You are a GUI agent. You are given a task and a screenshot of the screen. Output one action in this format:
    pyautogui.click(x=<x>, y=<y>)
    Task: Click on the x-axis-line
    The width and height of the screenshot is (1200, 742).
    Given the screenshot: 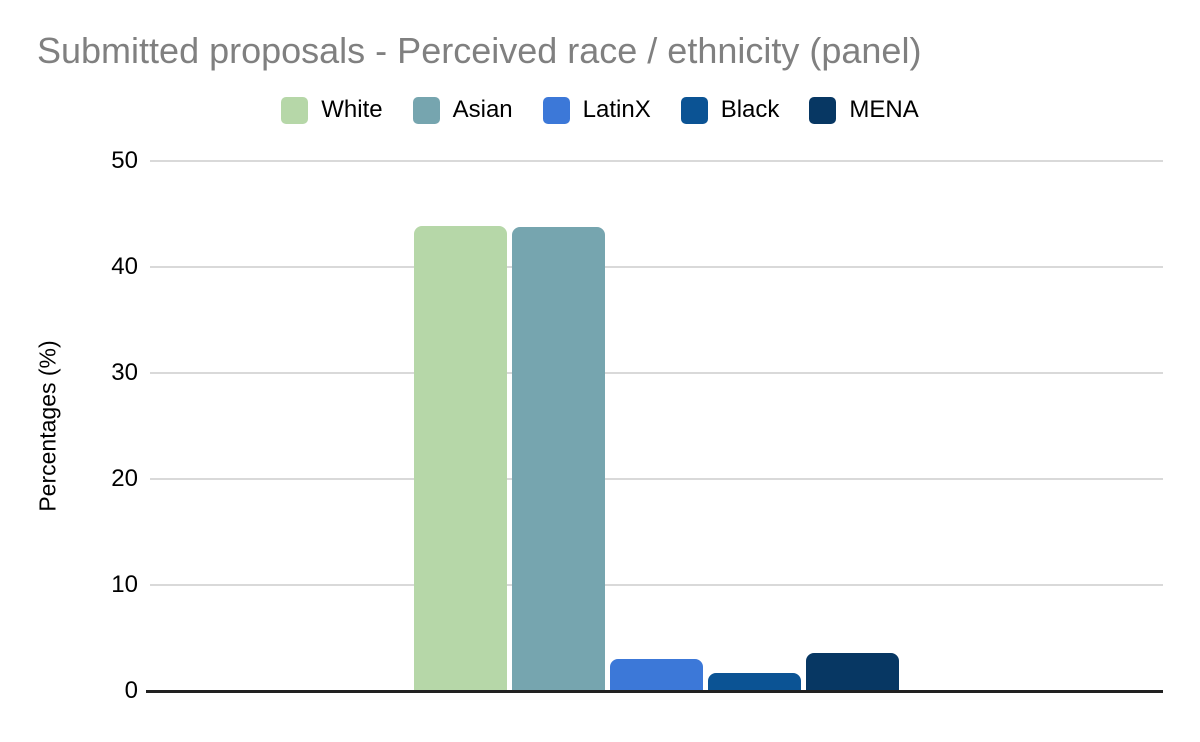 What is the action you would take?
    pyautogui.click(x=654, y=691)
    